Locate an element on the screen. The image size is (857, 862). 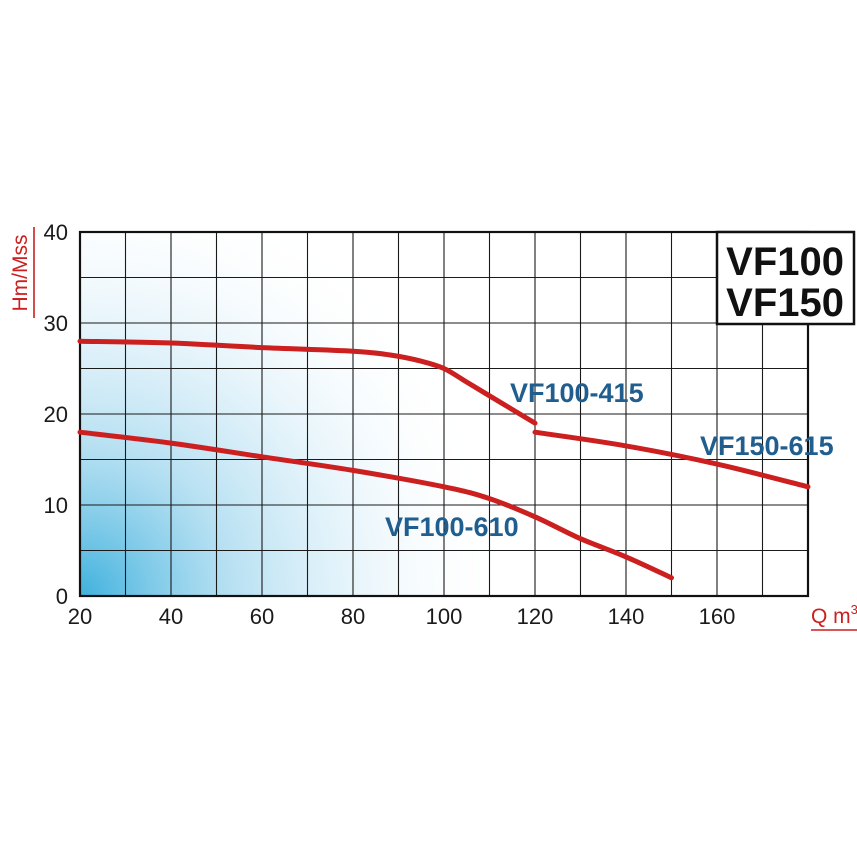
x-axis-label-text: Q m3/h is located at coordinates (834, 615).